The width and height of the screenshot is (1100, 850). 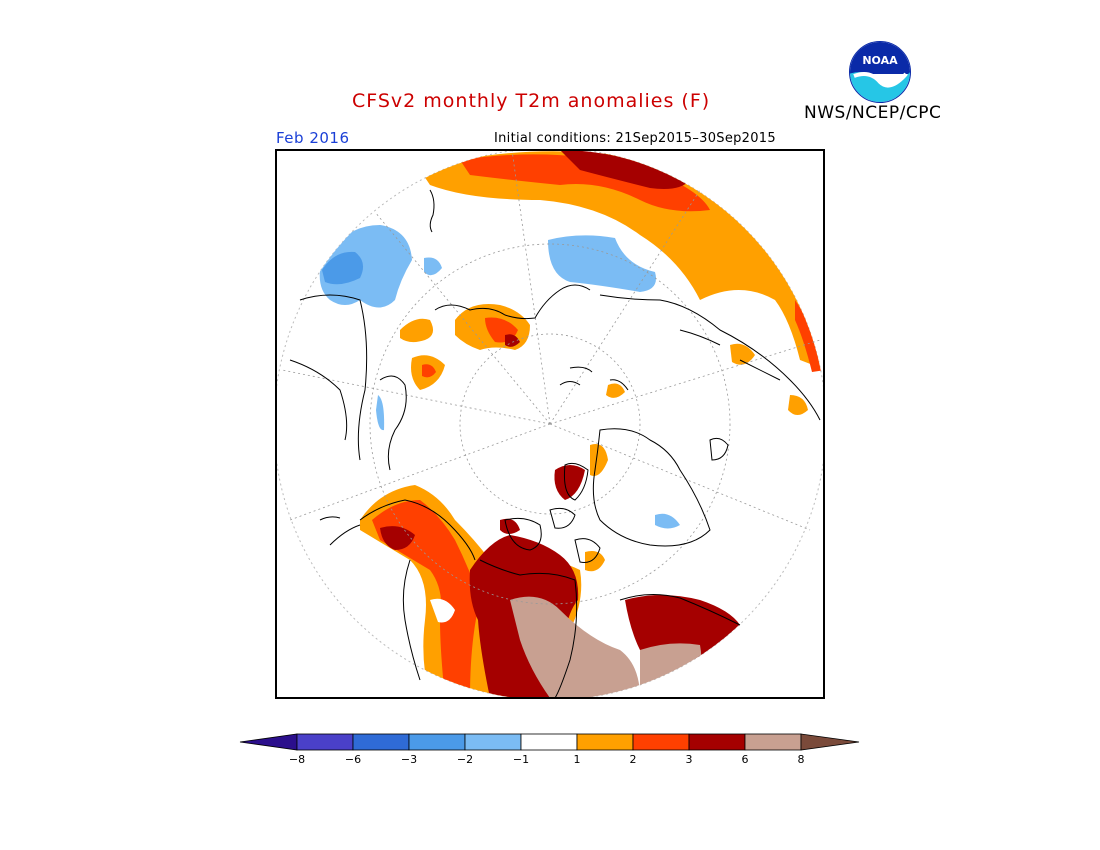 I want to click on colorbar-arrow-right, so click(x=830, y=742).